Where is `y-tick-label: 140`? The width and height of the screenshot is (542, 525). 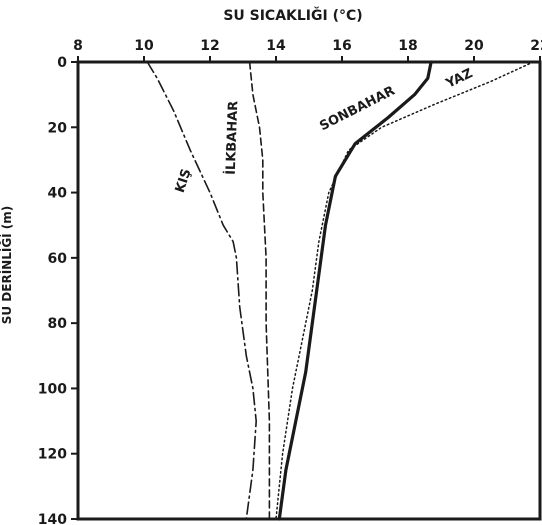
y-tick-label: 140 is located at coordinates (52, 518).